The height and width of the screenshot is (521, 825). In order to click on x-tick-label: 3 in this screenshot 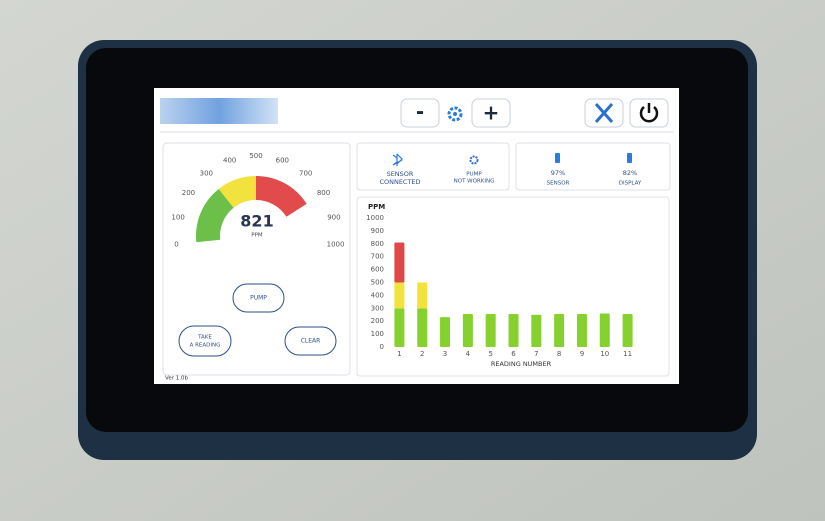, I will do `click(445, 354)`.